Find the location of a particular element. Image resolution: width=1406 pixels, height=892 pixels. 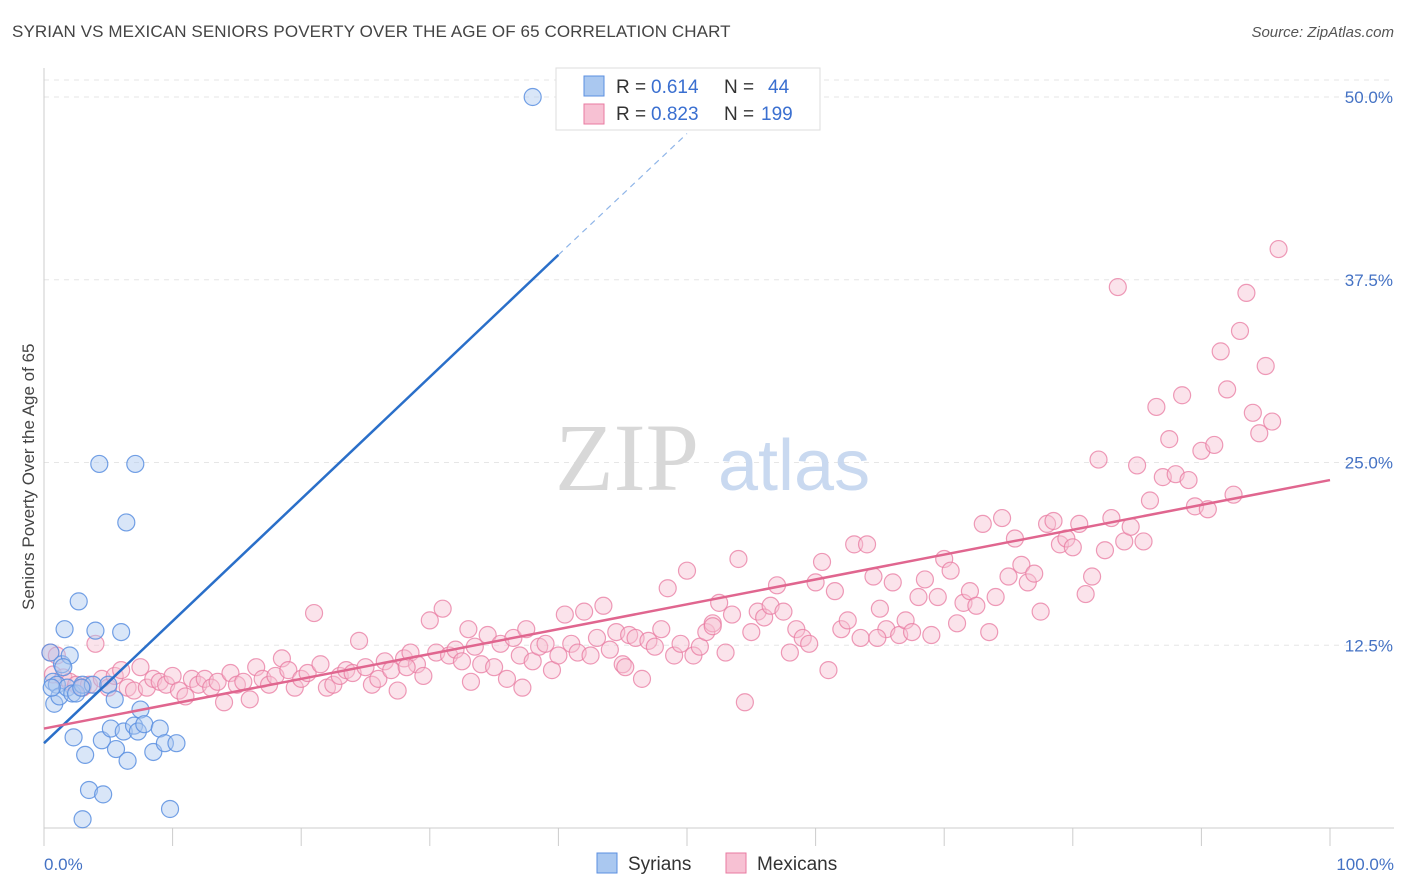

syrians-bottom-label: Syrians is located at coordinates (659, 864).